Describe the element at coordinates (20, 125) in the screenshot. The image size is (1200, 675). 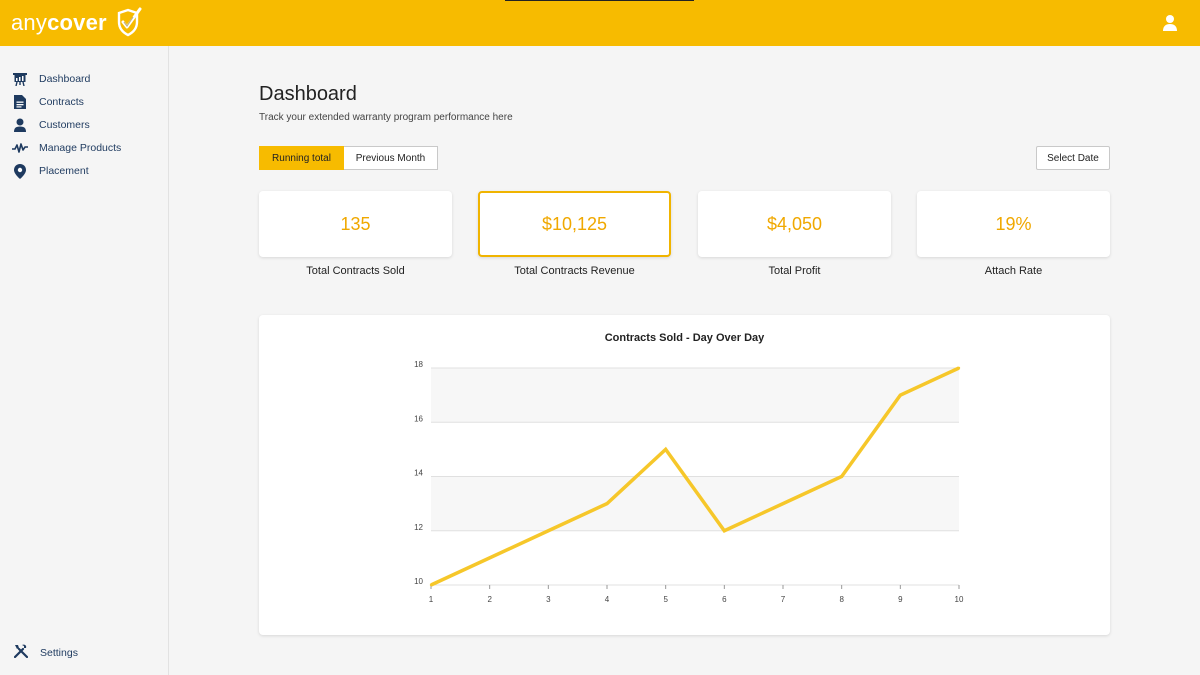
I see `person-icon` at that location.